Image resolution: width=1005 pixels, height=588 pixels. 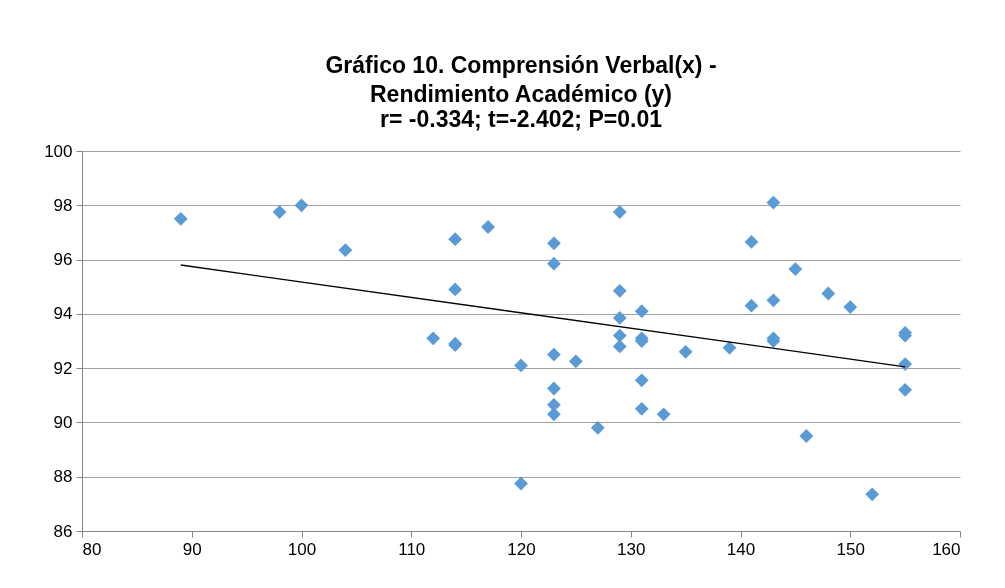 I want to click on chart-title: Gráfico 10. Comprensión Verbal(x) - Rendimiento Académico (y), so click(x=521, y=79).